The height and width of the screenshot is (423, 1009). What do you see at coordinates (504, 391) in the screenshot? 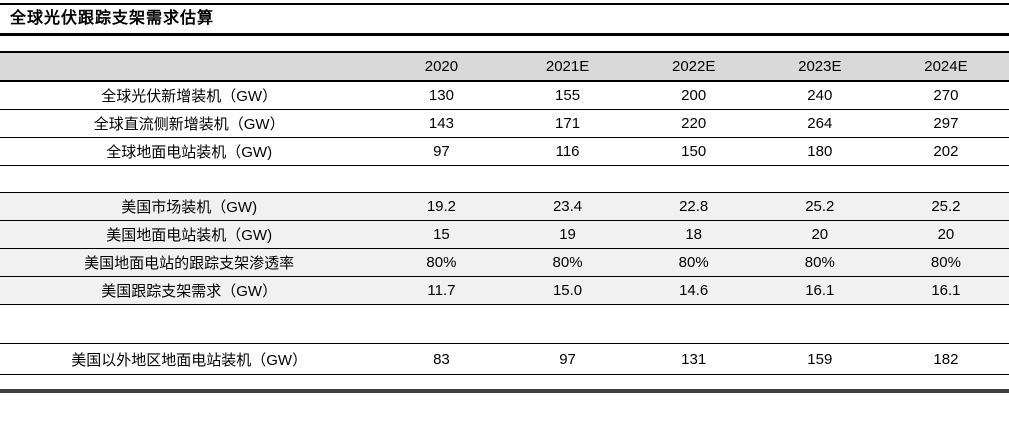
I see `bottom-rule` at bounding box center [504, 391].